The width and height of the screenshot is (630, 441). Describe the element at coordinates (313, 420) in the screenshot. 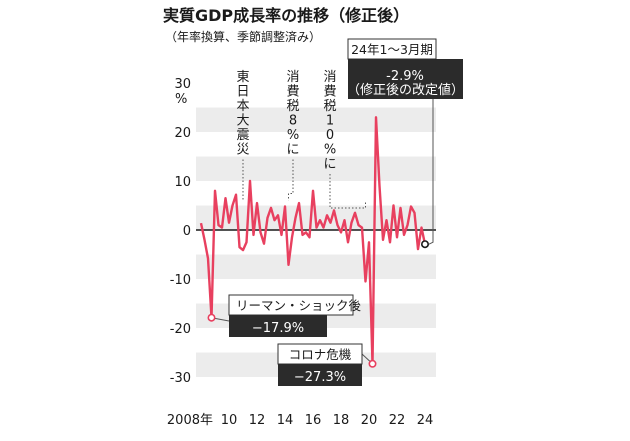

I see `x-tick-label: 16` at that location.